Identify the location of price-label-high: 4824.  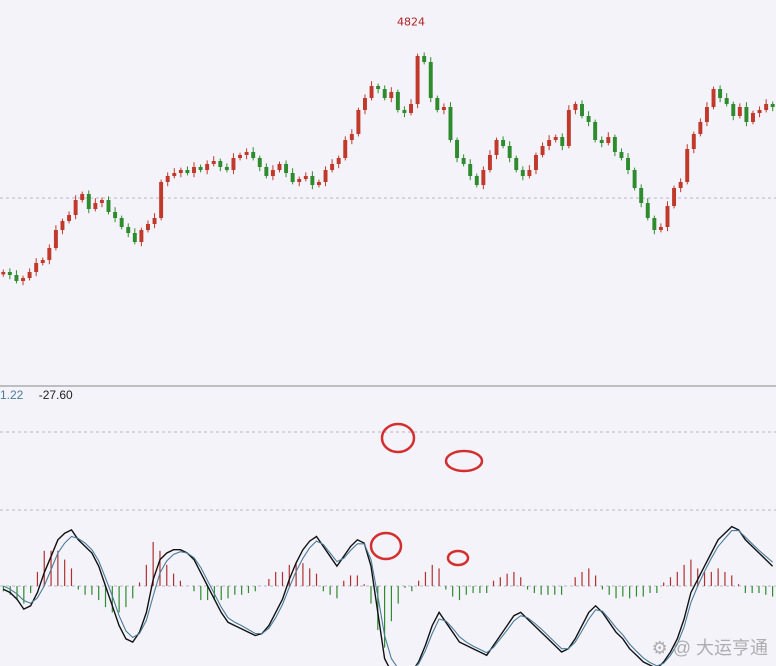
(411, 22).